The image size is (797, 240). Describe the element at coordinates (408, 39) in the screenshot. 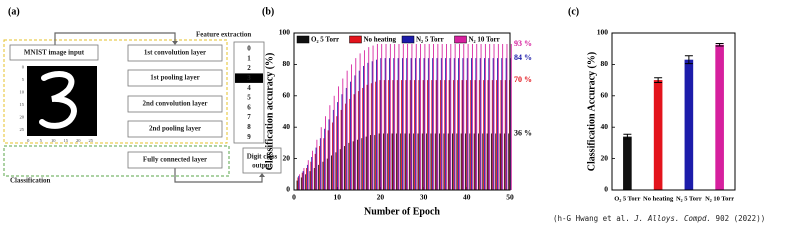

I see `legend-swatch` at that location.